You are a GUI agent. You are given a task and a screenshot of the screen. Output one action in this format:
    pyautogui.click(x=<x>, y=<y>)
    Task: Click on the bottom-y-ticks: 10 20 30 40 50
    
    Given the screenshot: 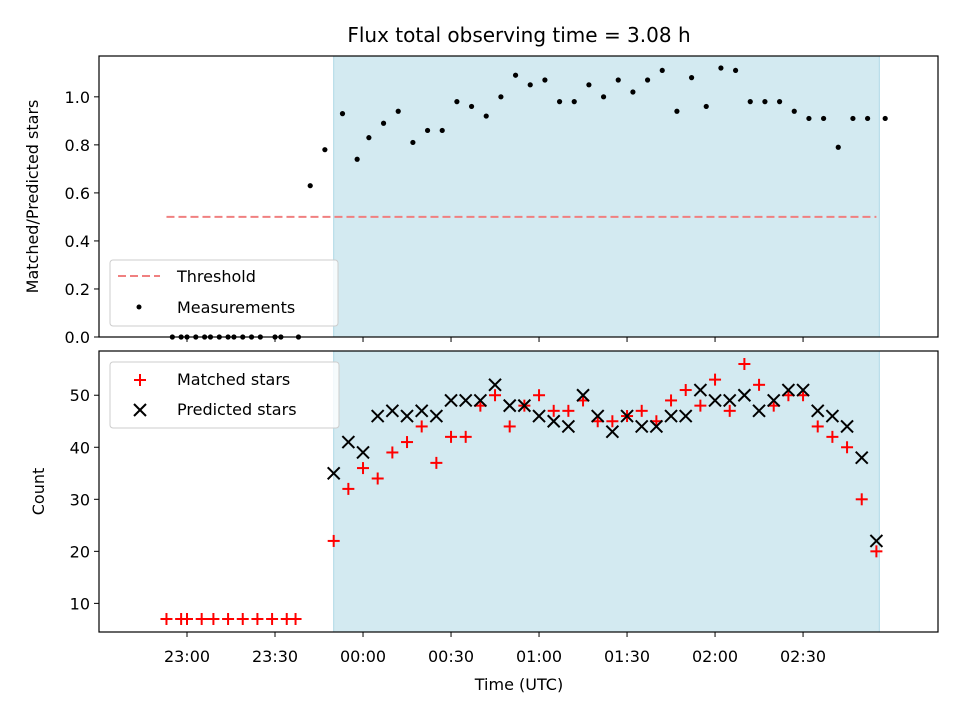 What is the action you would take?
    pyautogui.click(x=84, y=499)
    